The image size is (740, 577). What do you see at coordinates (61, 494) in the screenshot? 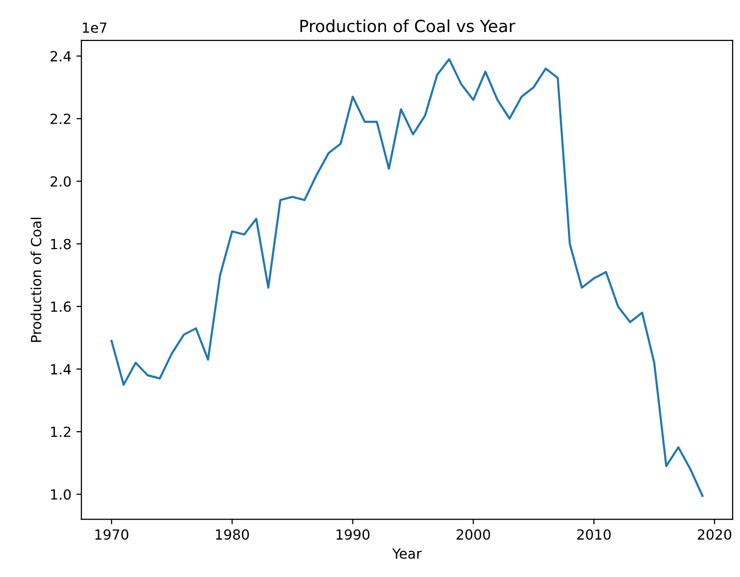
I see `y-tick-label: 1.0` at bounding box center [61, 494].